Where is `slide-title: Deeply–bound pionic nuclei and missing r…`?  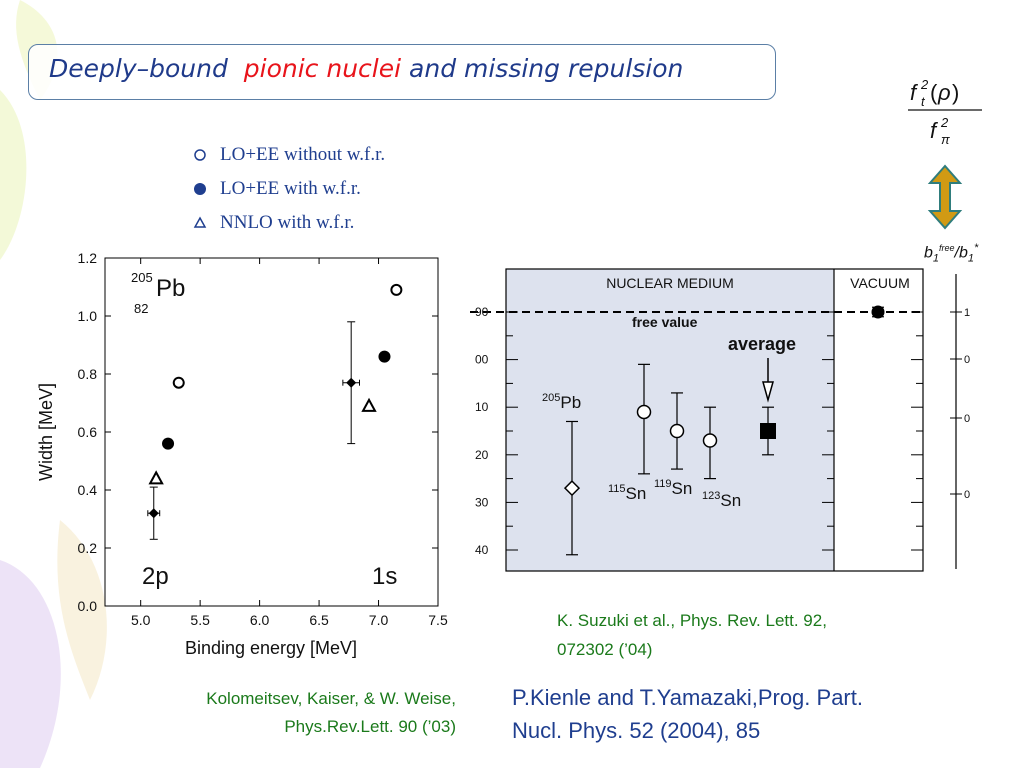 slide-title: Deeply–bound pionic nuclei and missing r… is located at coordinates (366, 68).